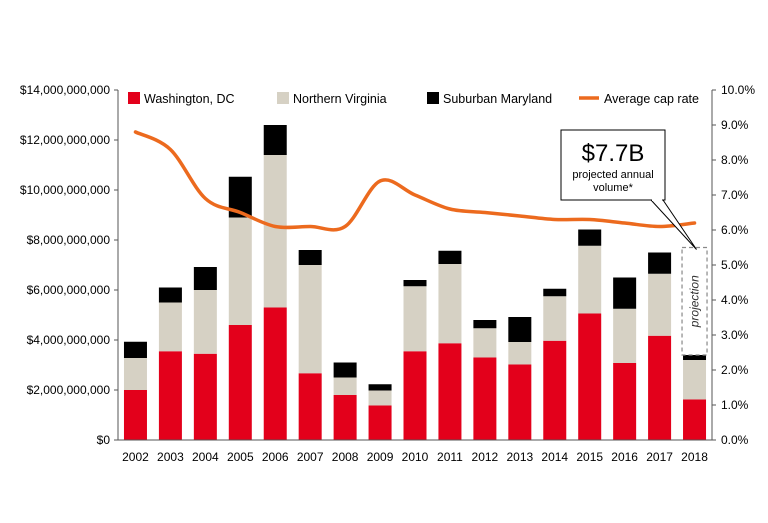 This screenshot has width=768, height=523. What do you see at coordinates (651, 99) in the screenshot?
I see `legend-label-3: Average cap rate` at bounding box center [651, 99].